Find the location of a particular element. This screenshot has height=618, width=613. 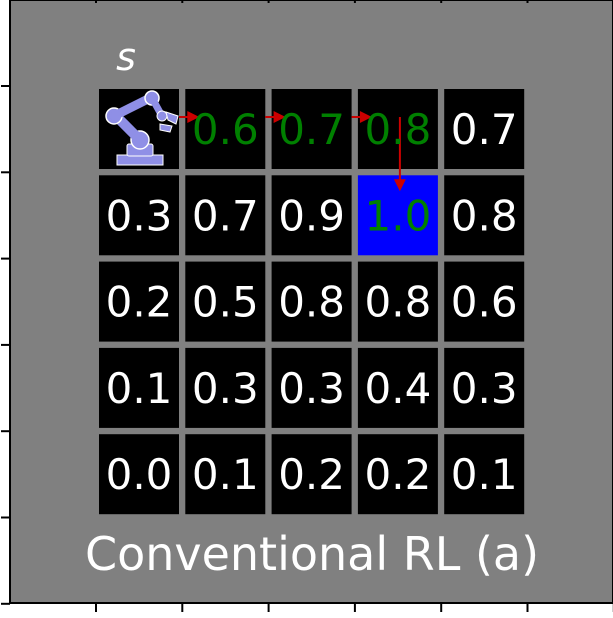

cell-value: 0.5 is located at coordinates (225, 302).